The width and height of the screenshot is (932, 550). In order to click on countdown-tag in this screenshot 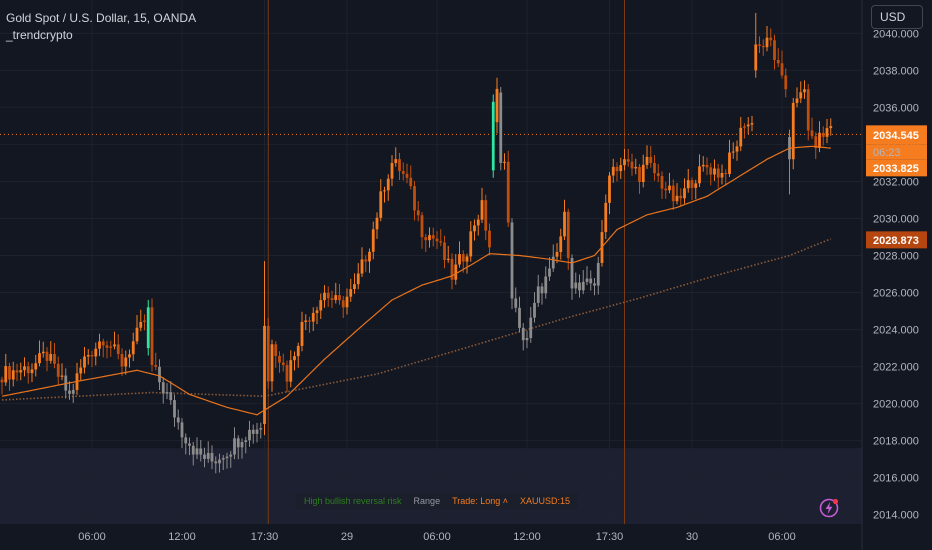, I will do `click(896, 152)`.